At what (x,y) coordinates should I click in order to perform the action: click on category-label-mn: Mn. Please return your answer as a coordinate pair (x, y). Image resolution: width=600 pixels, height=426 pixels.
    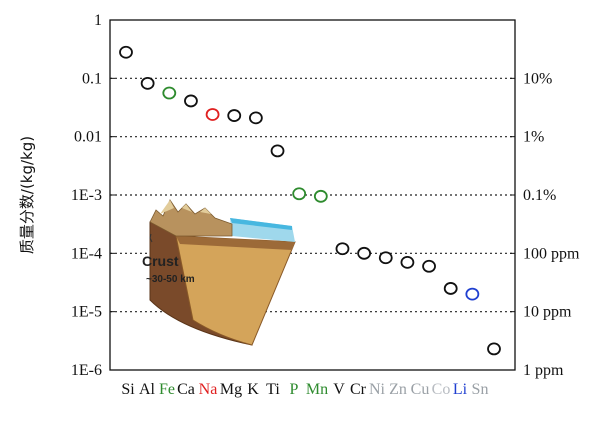
    Looking at the image, I should click on (317, 389).